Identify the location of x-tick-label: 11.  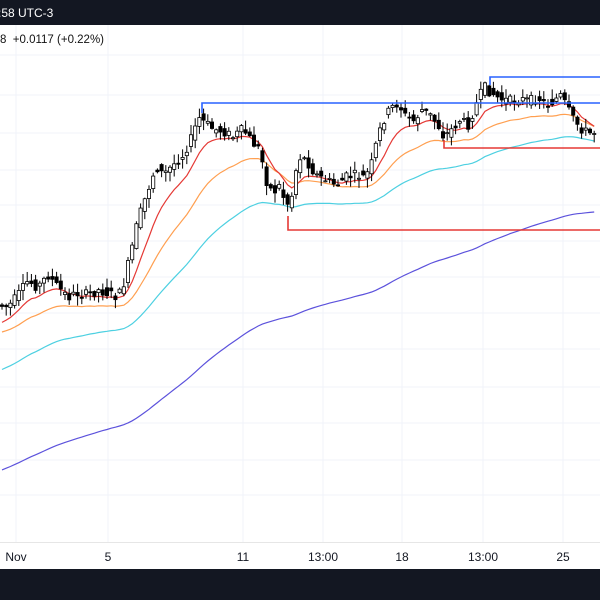
(243, 557).